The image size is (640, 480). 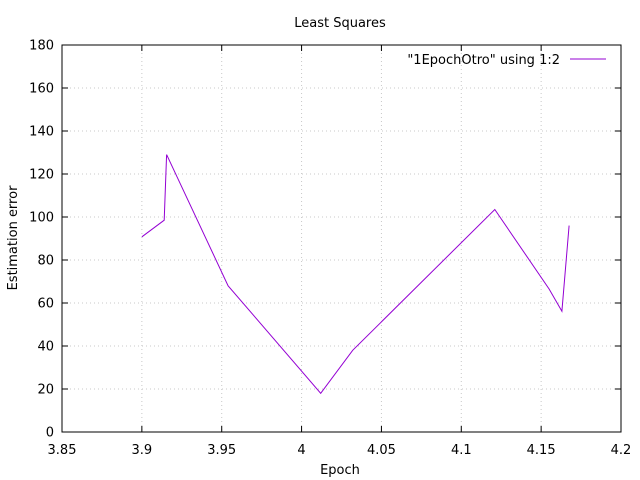 What do you see at coordinates (621, 450) in the screenshot?
I see `x-tick-label: 4.2` at bounding box center [621, 450].